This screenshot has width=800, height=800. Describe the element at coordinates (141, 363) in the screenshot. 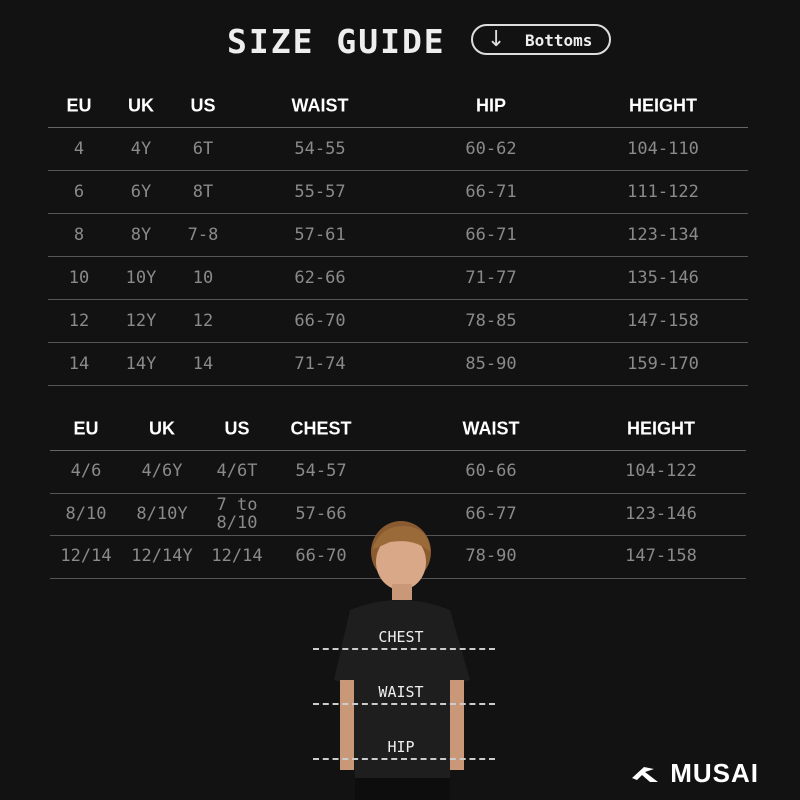

I see `table-cell: 14Y` at that location.